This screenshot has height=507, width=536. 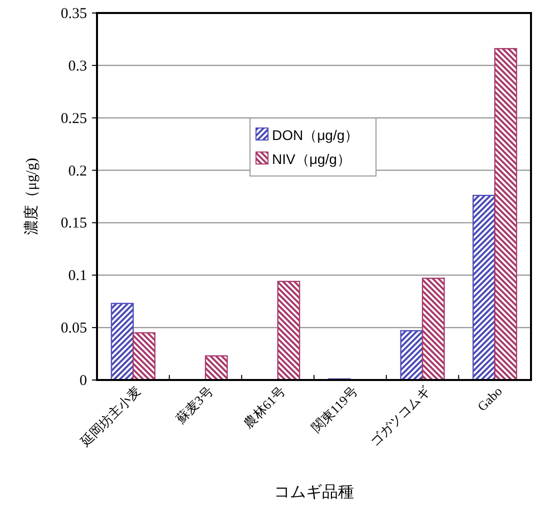 What do you see at coordinates (83, 381) in the screenshot?
I see `y-tick-label: 0` at bounding box center [83, 381].